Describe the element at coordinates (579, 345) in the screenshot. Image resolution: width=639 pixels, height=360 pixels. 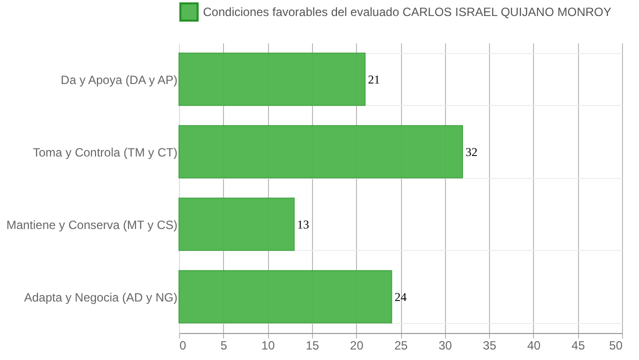
I see `x-tick-label: 45` at that location.